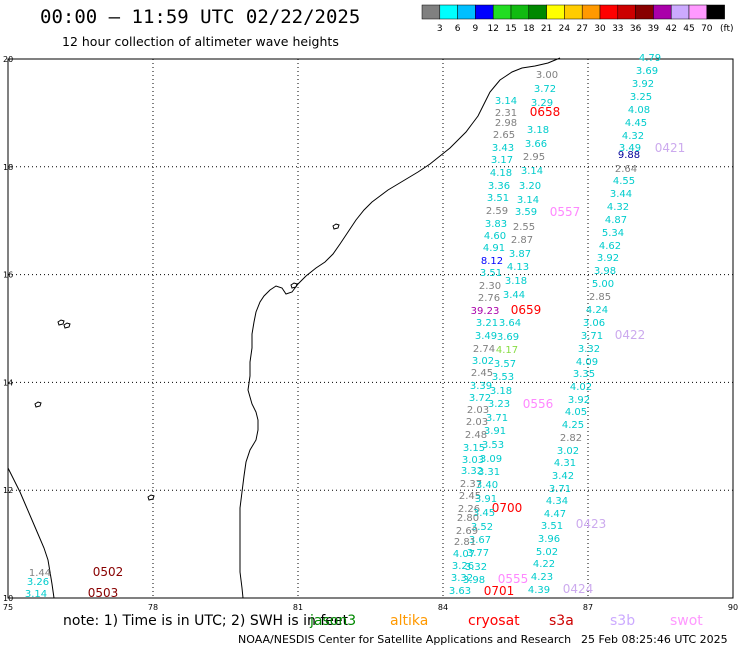 The width and height of the screenshot is (740, 650). I want to click on wave-height-label: 3.98, so click(474, 580).